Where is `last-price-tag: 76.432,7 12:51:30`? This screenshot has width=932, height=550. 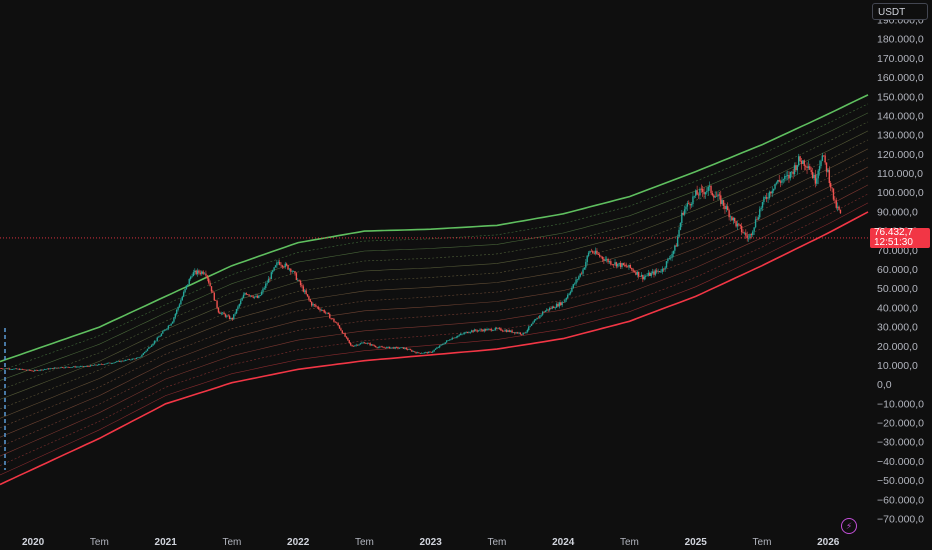 last-price-tag: 76.432,7 12:51:30 is located at coordinates (900, 238).